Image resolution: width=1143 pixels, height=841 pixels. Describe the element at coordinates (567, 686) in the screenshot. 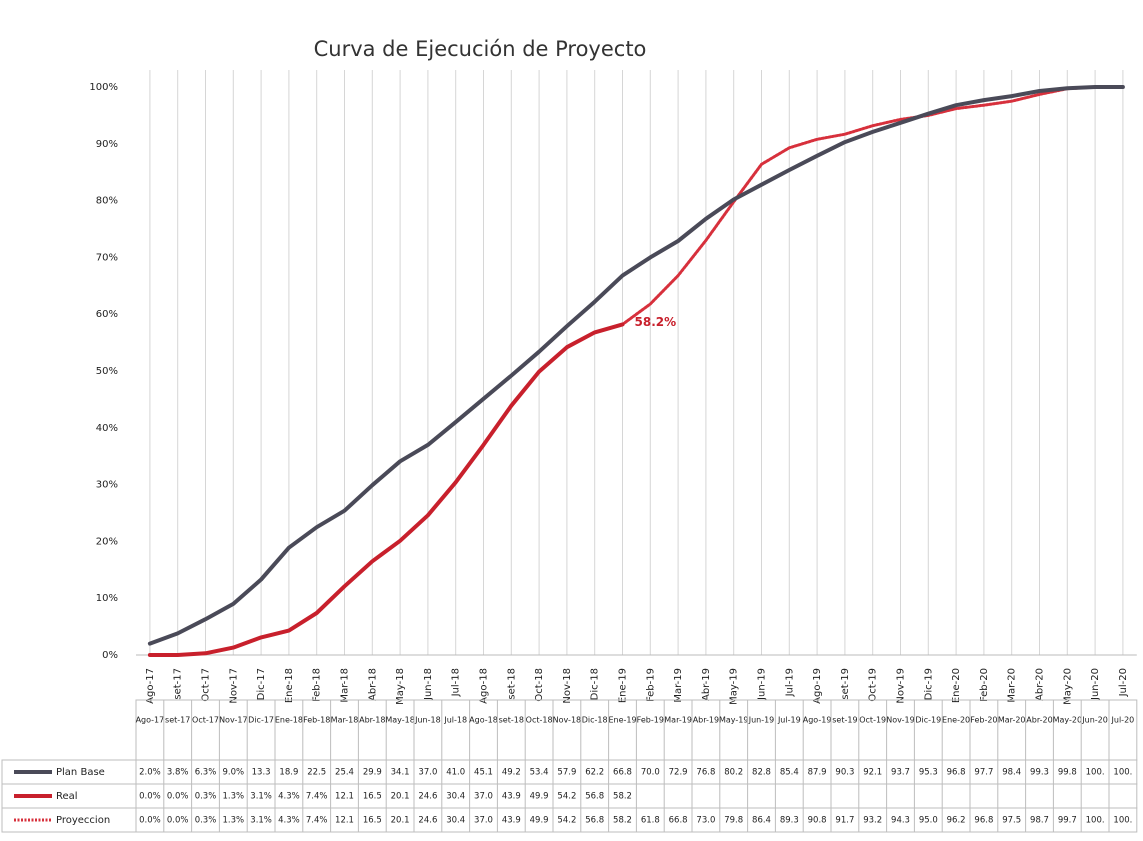

I see `x-tick-label: Nov-18` at that location.